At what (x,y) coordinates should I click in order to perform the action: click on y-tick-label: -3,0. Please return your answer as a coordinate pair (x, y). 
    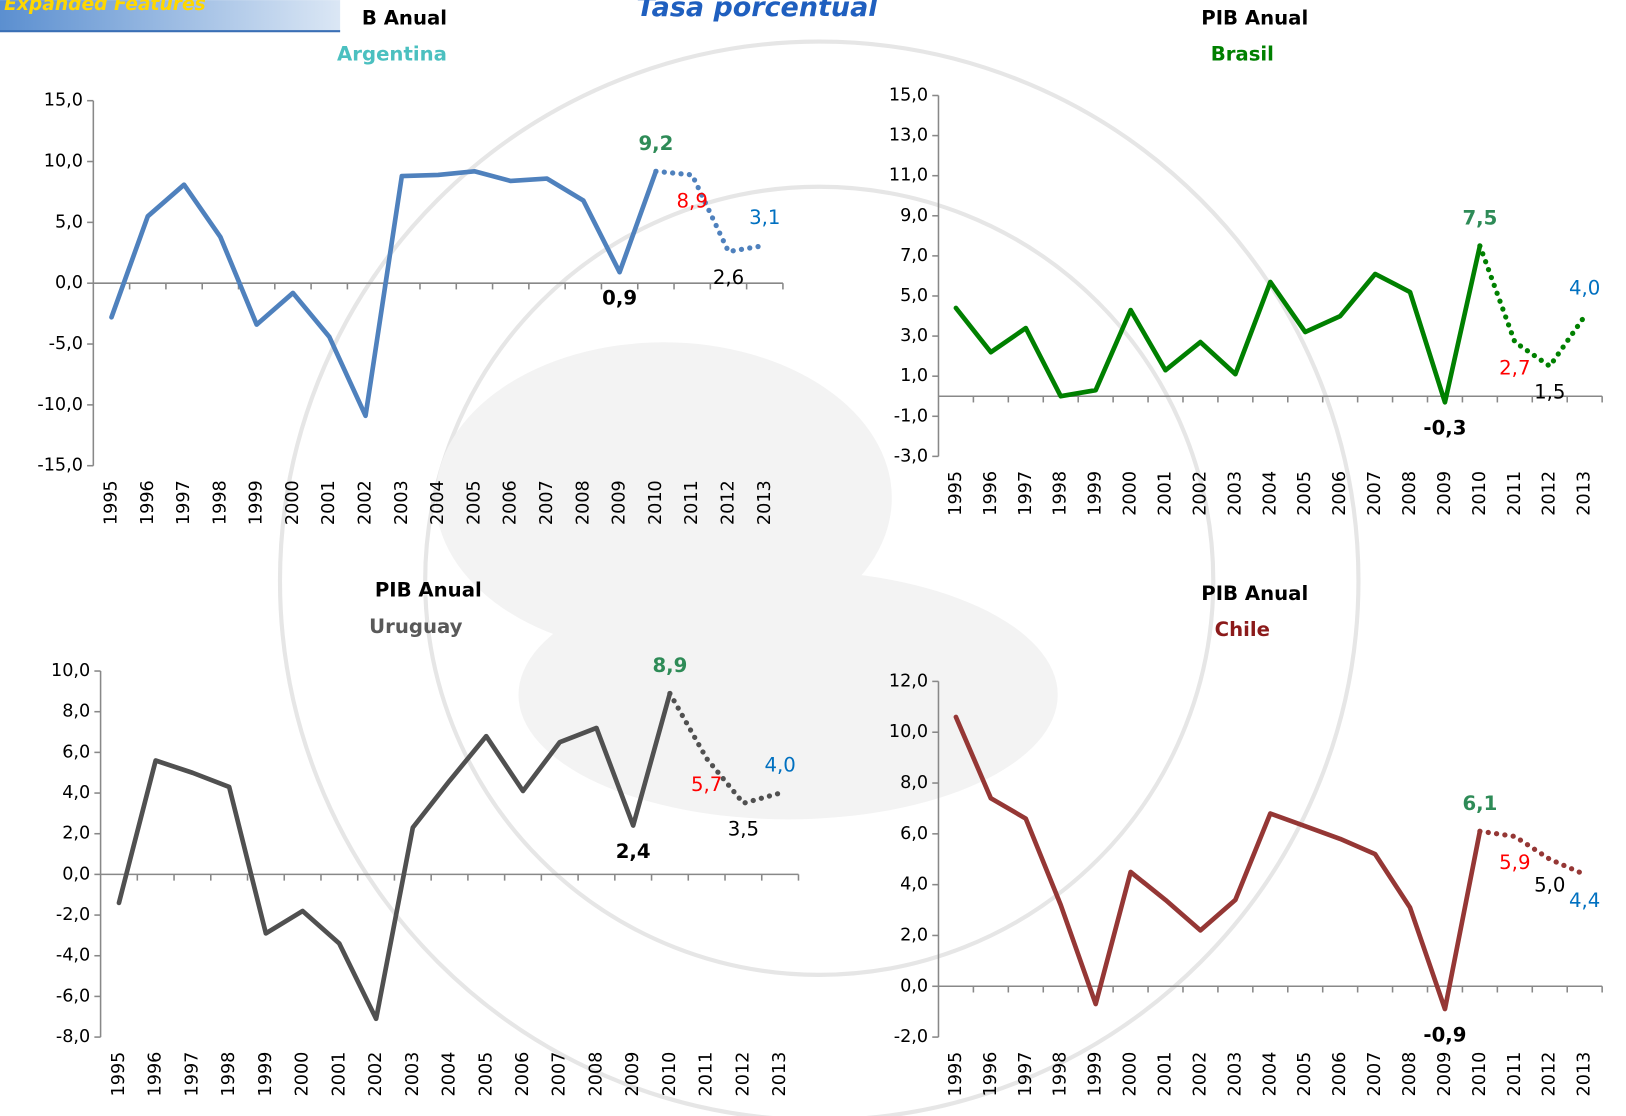
    Looking at the image, I should click on (911, 456).